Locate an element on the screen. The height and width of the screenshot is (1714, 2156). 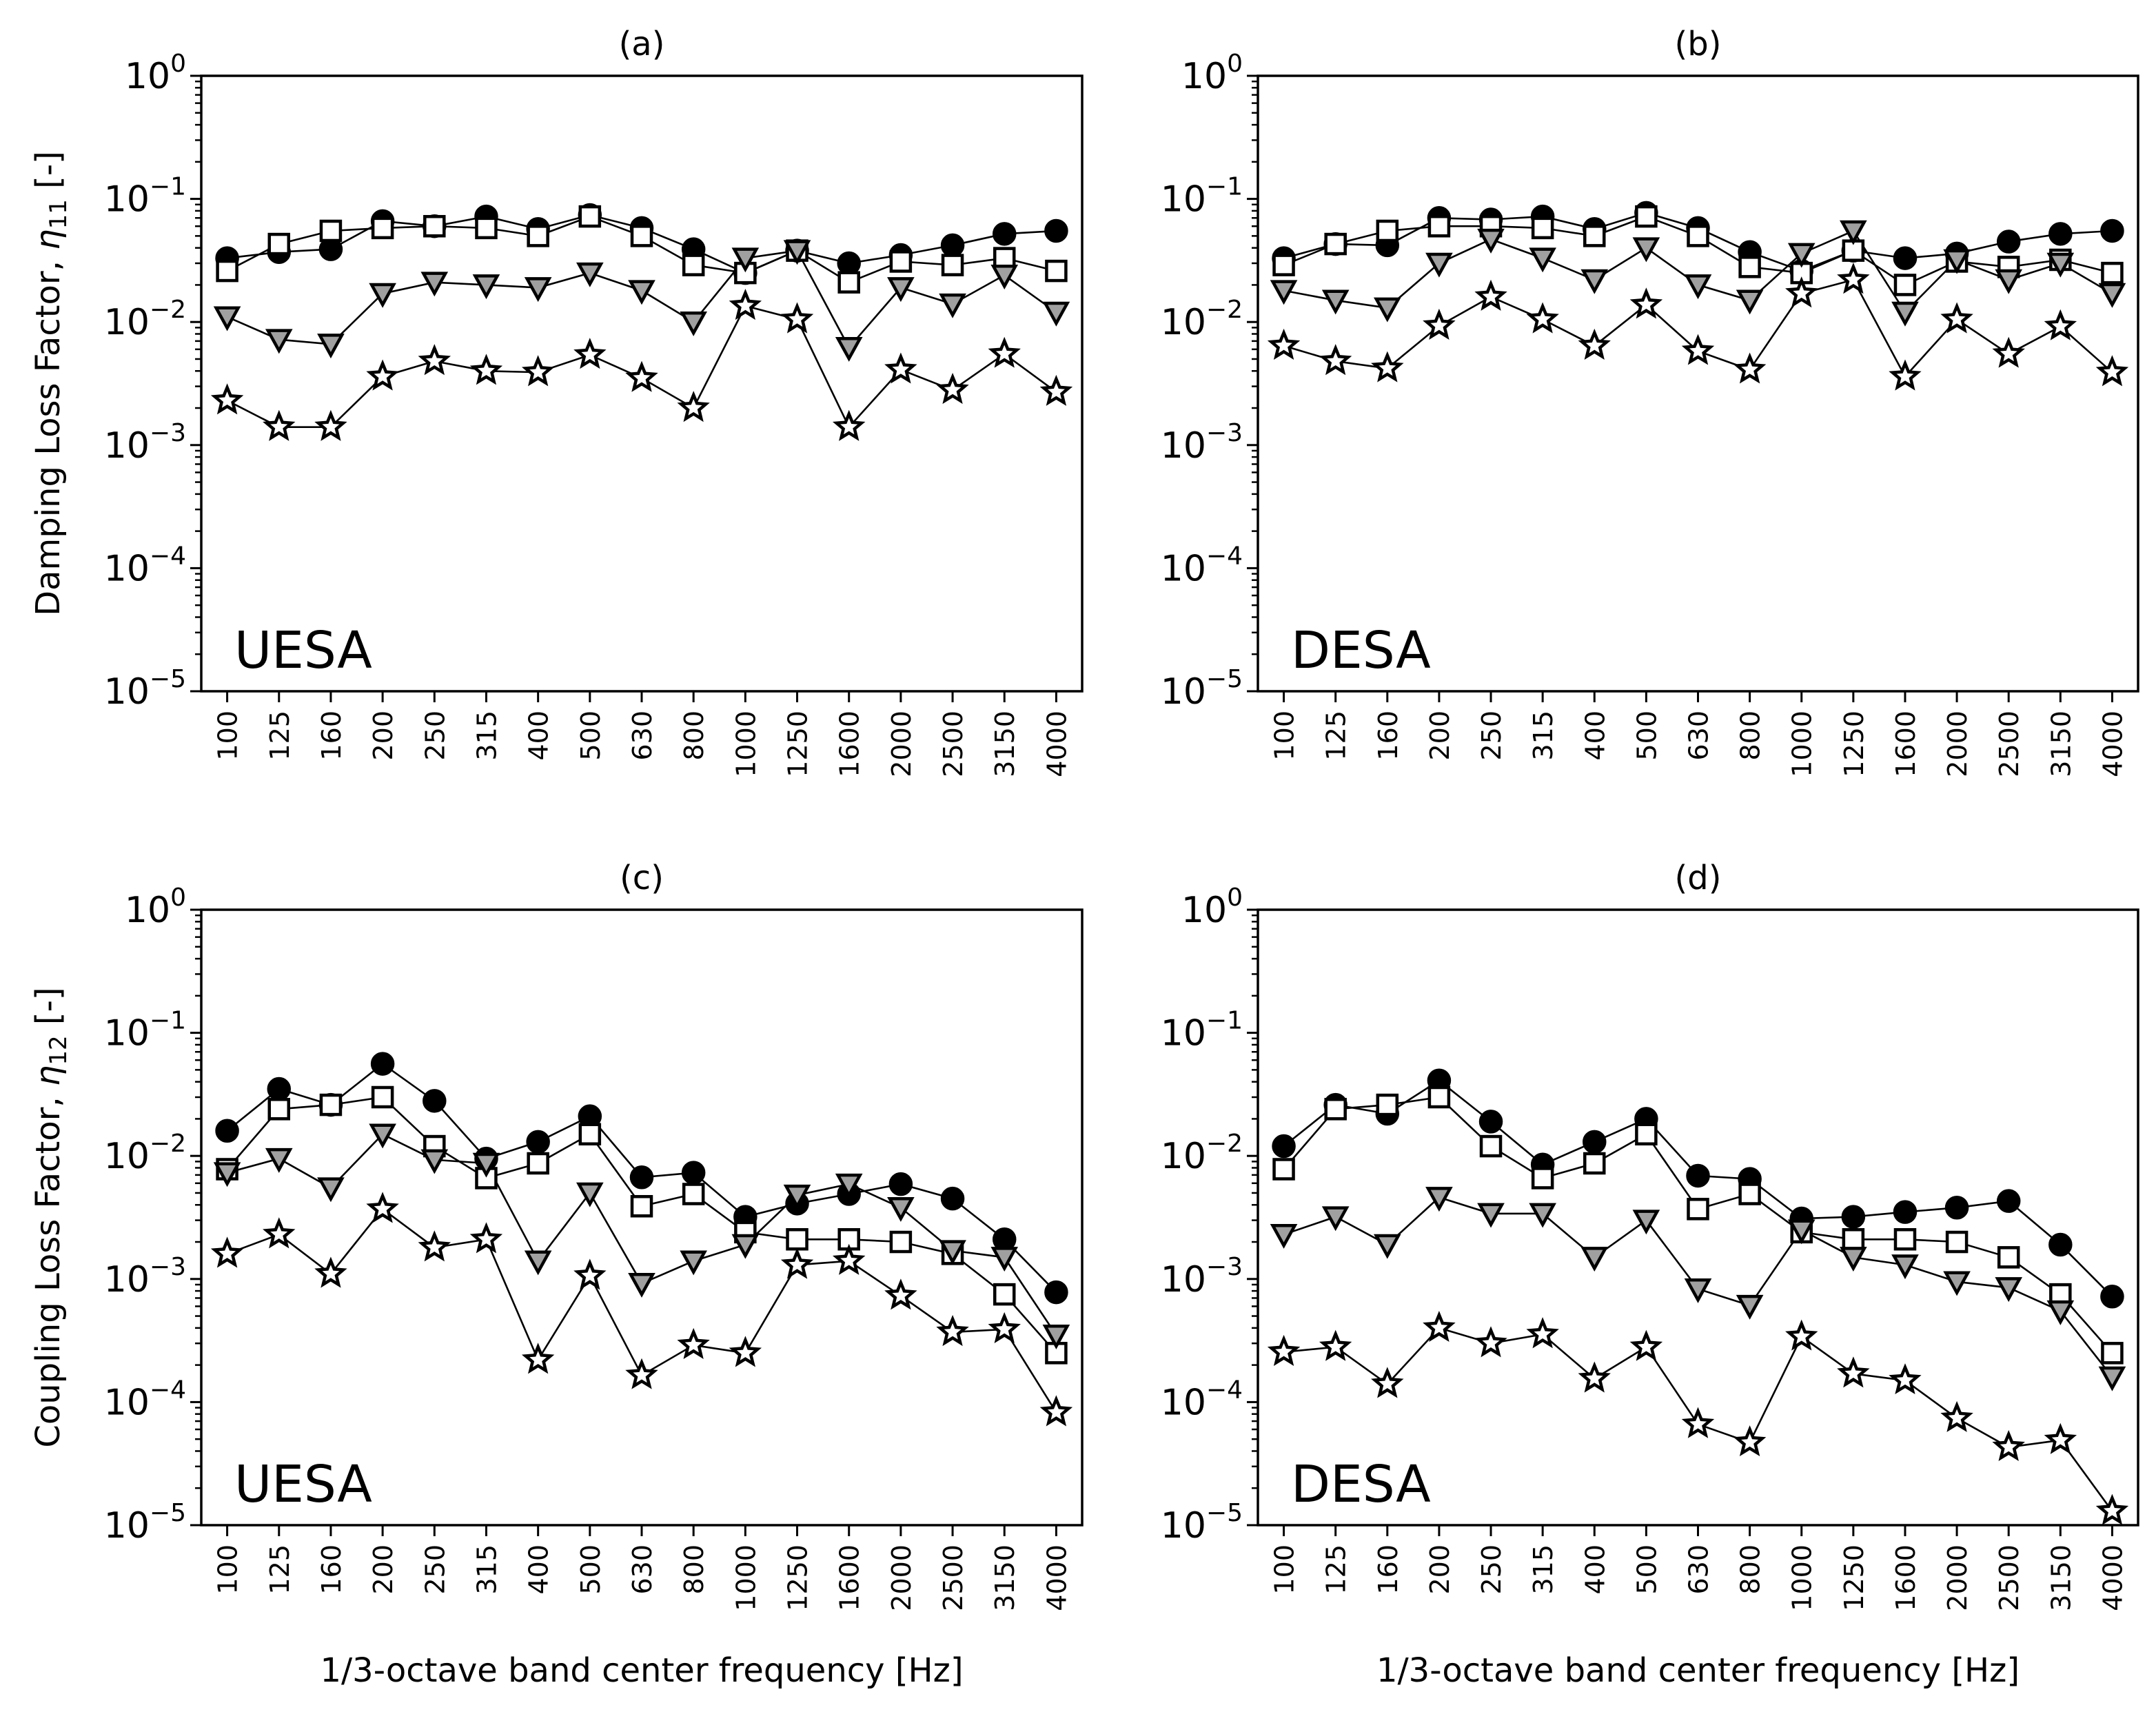
panel-title: (b) is located at coordinates (1699, 44).